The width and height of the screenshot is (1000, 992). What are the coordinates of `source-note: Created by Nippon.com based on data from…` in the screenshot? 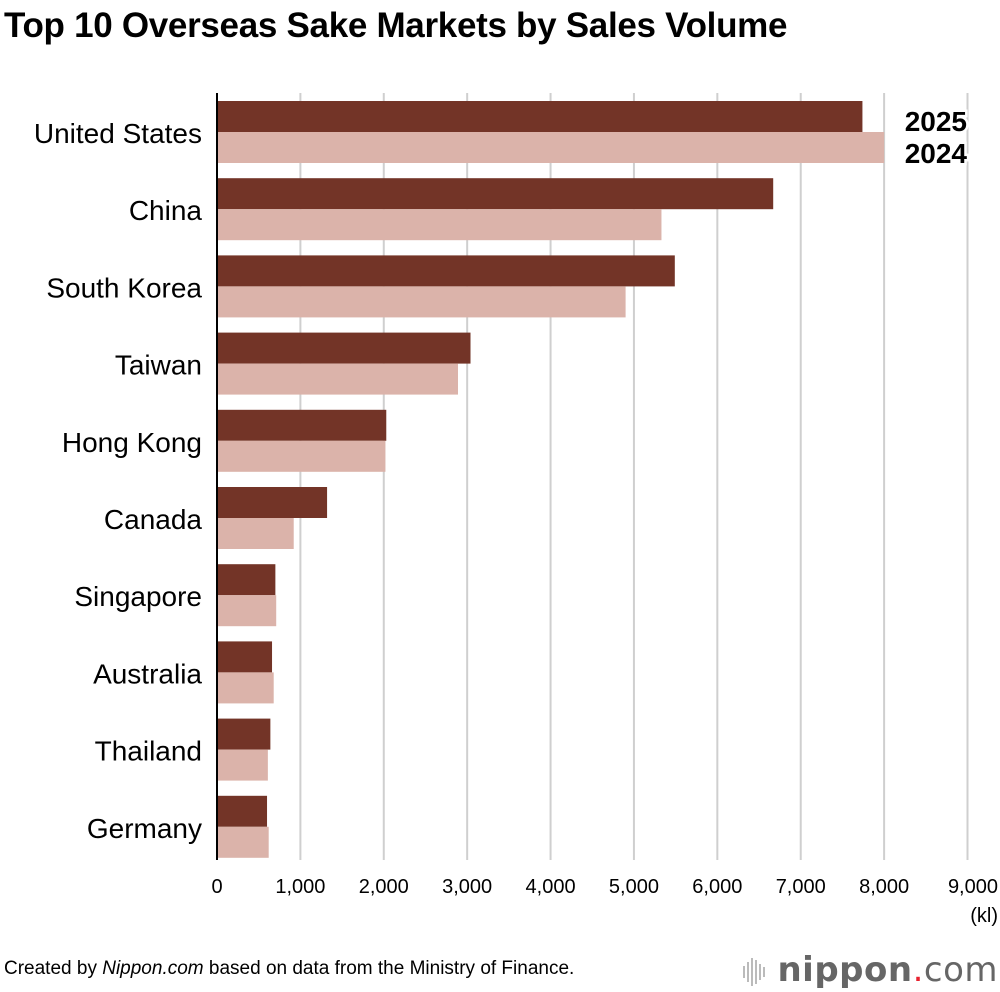 It's located at (289, 969).